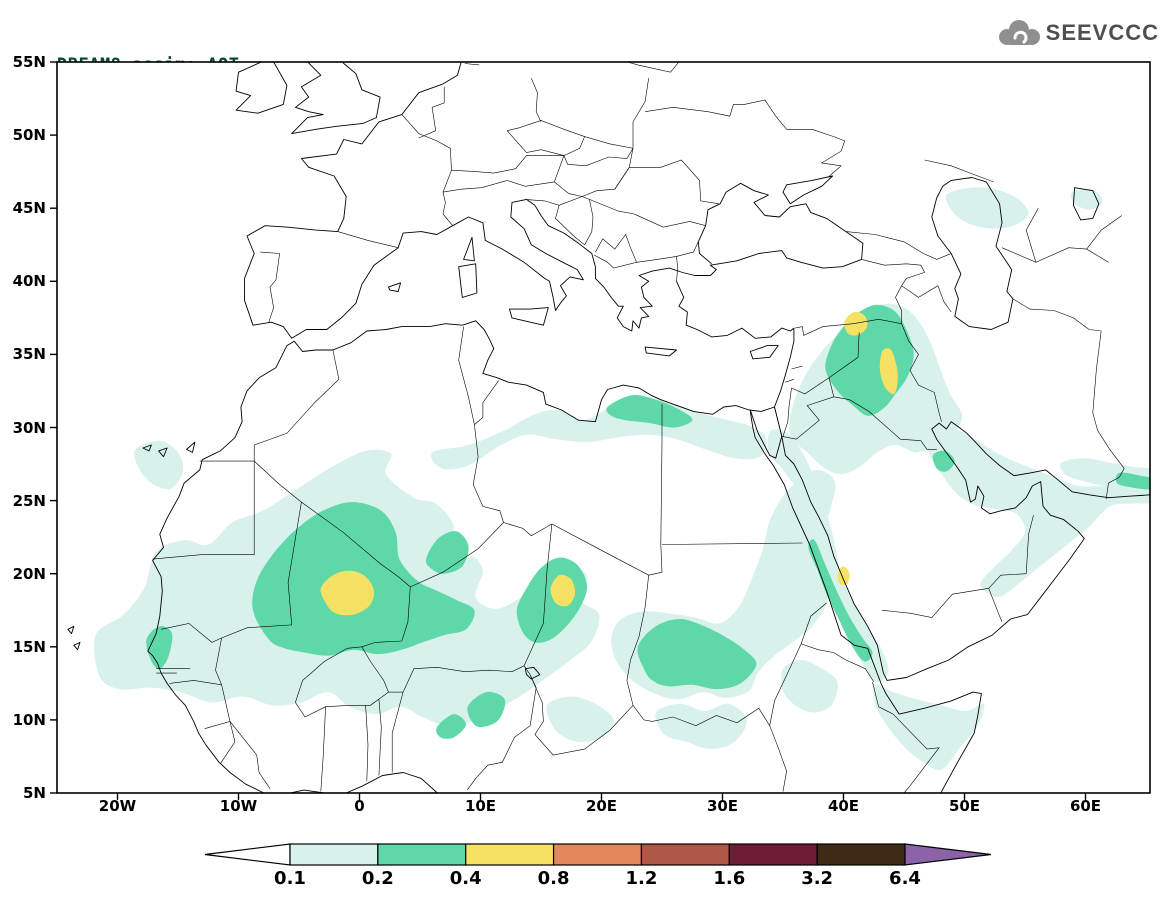 The width and height of the screenshot is (1165, 905). I want to click on y-axis-label: 15N, so click(29, 646).